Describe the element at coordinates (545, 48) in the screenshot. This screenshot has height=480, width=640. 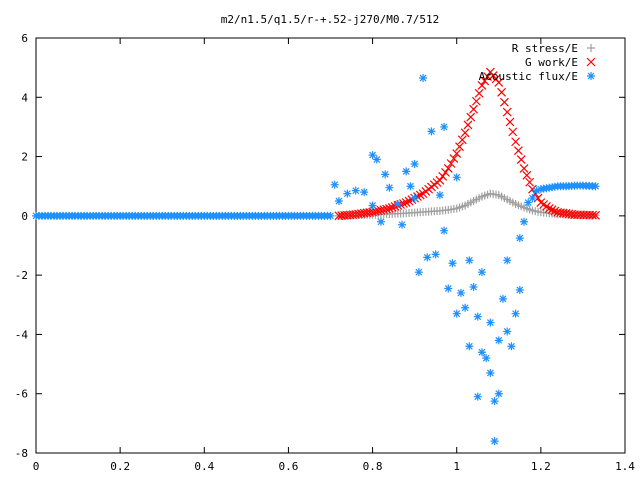
I see `legend-label: R stress/E` at that location.